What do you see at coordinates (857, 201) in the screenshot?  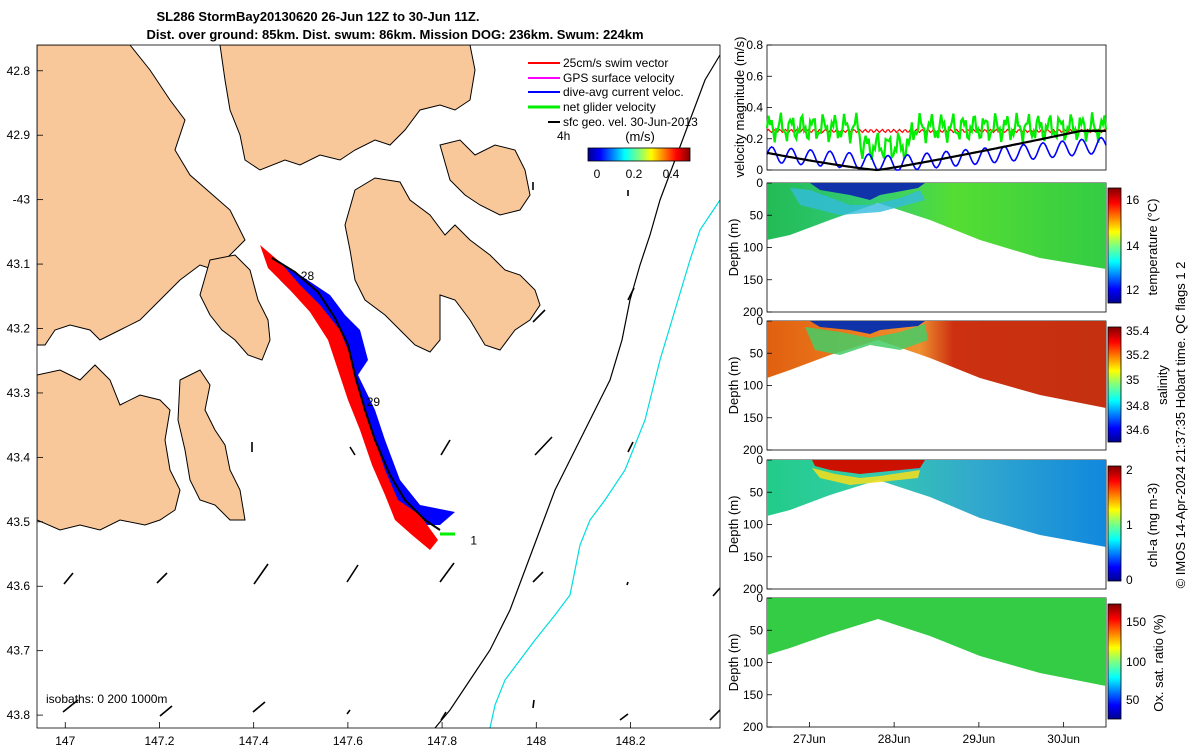 I see `temperature-cyan-band` at bounding box center [857, 201].